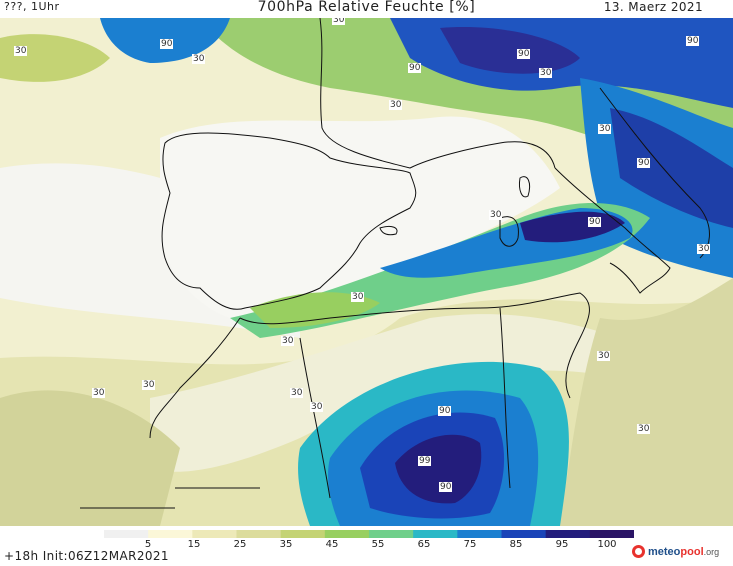 This screenshot has width=733, height=566. What do you see at coordinates (286, 544) in the screenshot?
I see `colorbar-tick: 35` at bounding box center [286, 544].